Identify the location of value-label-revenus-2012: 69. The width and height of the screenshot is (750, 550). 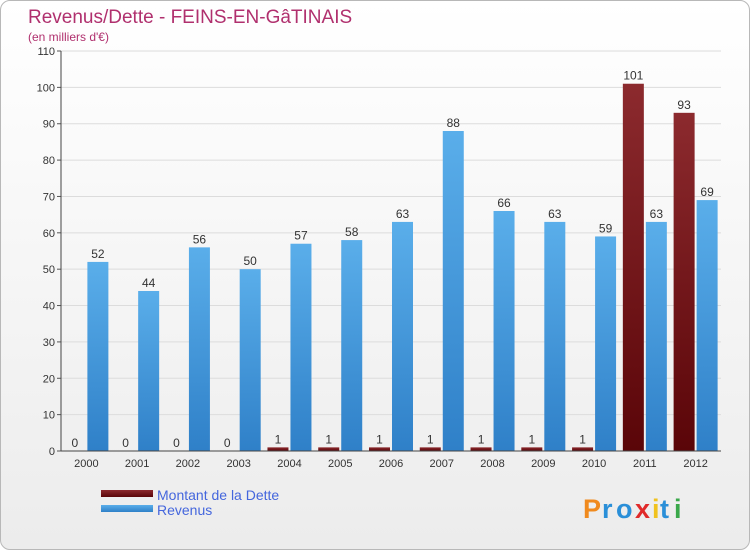
(707, 192).